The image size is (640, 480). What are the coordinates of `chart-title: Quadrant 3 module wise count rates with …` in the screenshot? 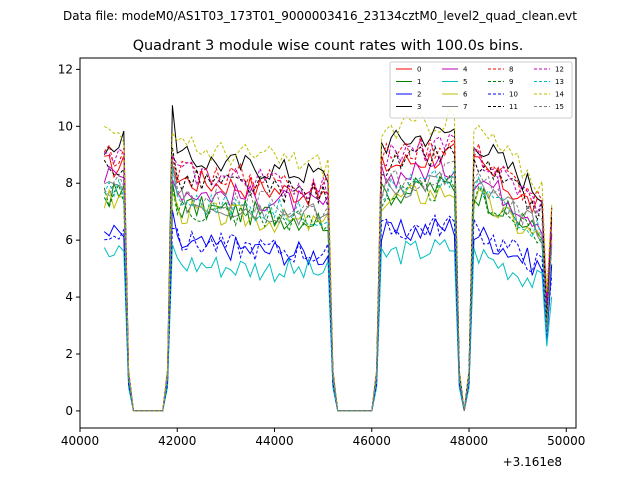 It's located at (328, 46).